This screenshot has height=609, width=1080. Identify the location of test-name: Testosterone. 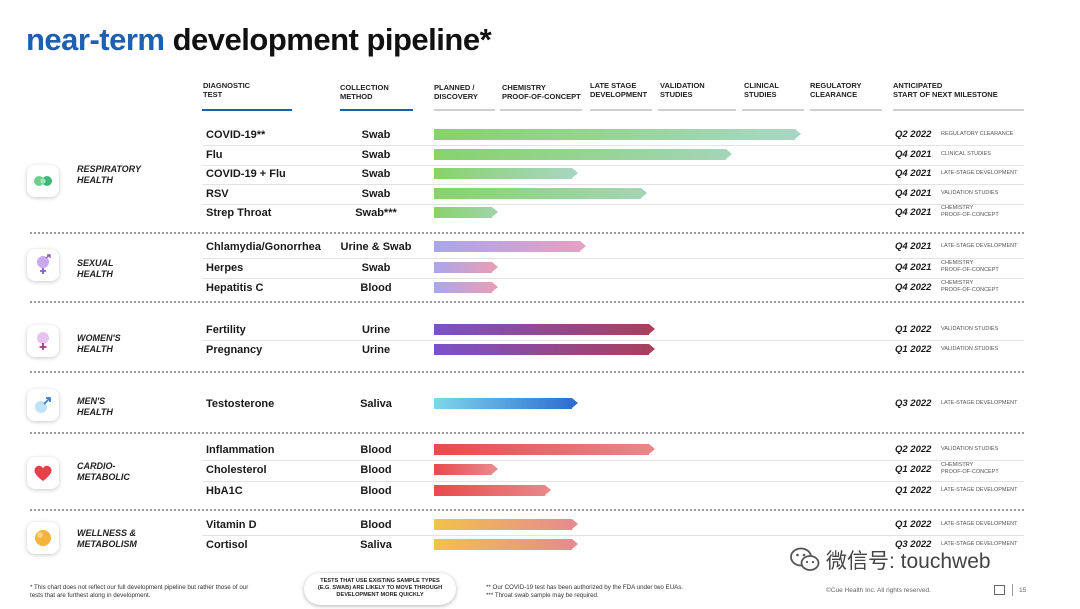
(240, 404).